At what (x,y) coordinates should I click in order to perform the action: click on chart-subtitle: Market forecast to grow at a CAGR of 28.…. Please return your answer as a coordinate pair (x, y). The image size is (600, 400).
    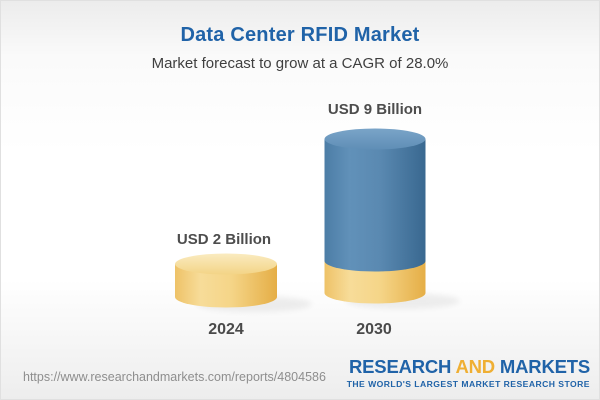
    Looking at the image, I should click on (300, 63).